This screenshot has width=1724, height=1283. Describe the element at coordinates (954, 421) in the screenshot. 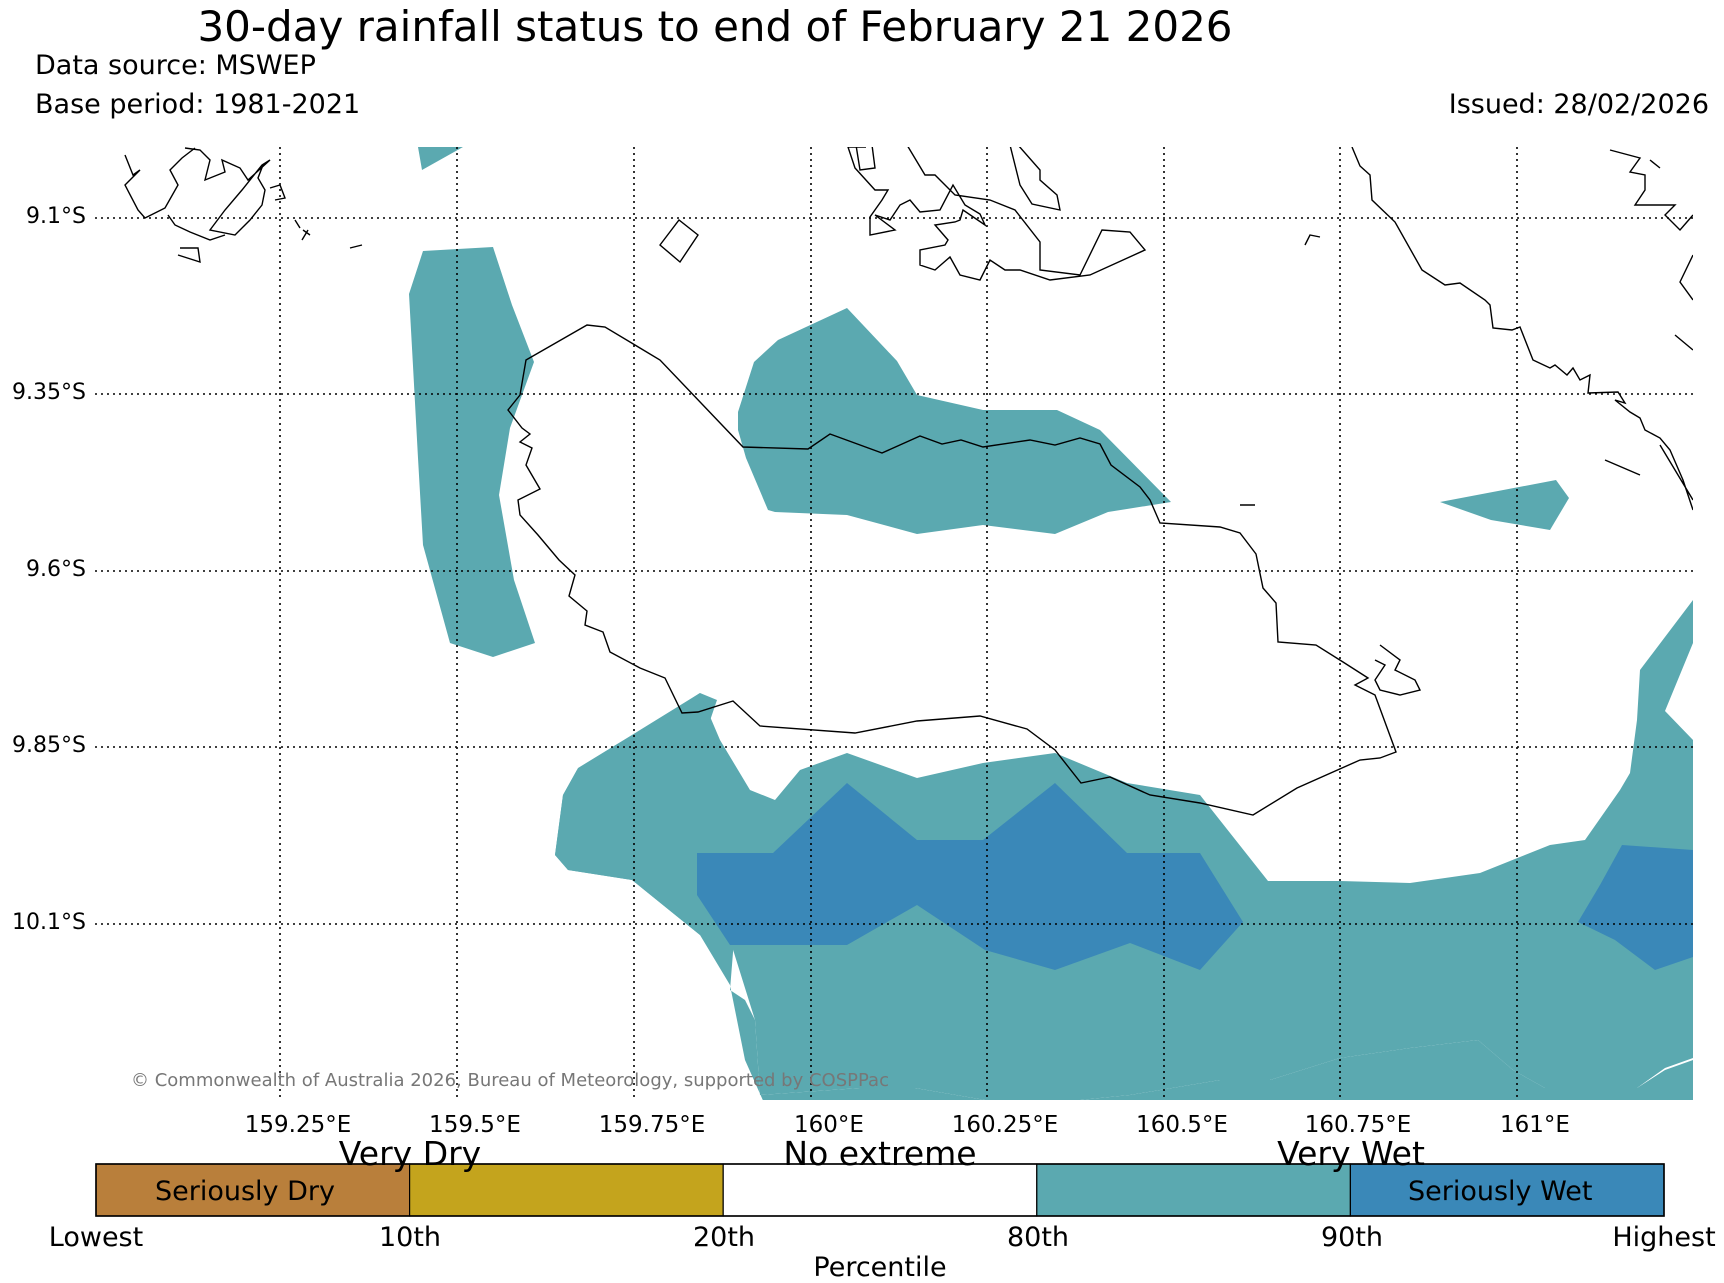

I see `very-wet-region-central` at that location.